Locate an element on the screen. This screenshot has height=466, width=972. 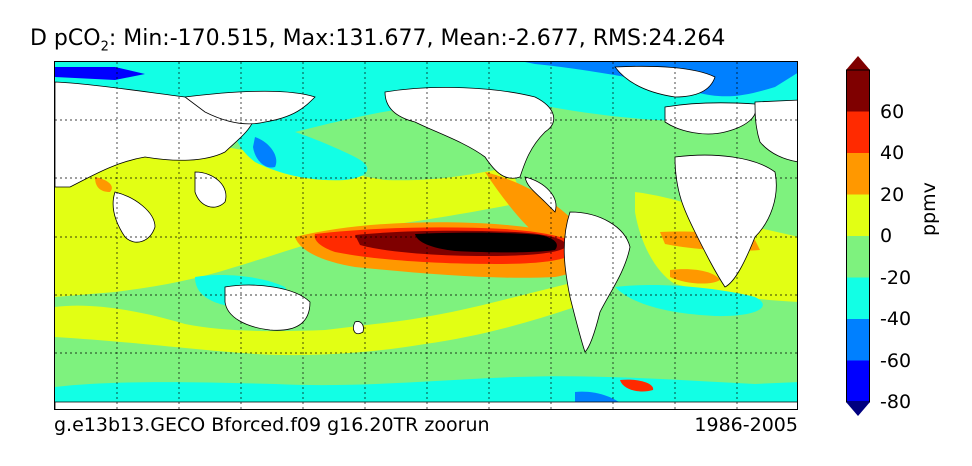
colorbar-segments is located at coordinates (858, 236).